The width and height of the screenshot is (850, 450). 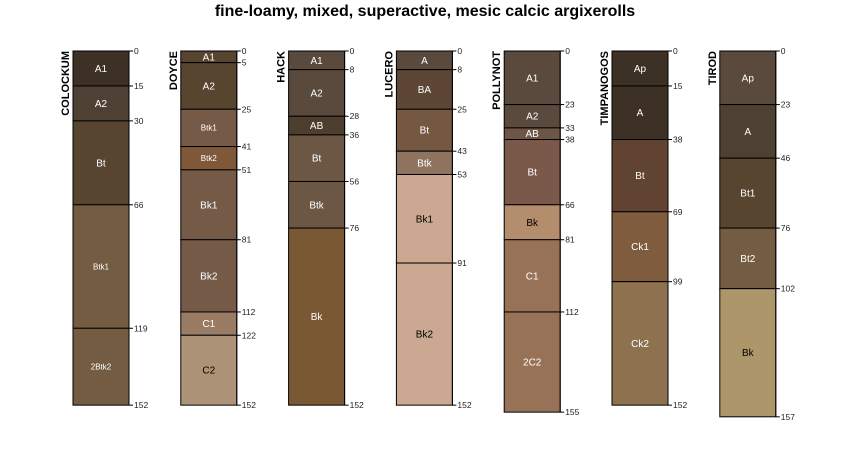 What do you see at coordinates (570, 128) in the screenshot?
I see `depth-tick-label: 33` at bounding box center [570, 128].